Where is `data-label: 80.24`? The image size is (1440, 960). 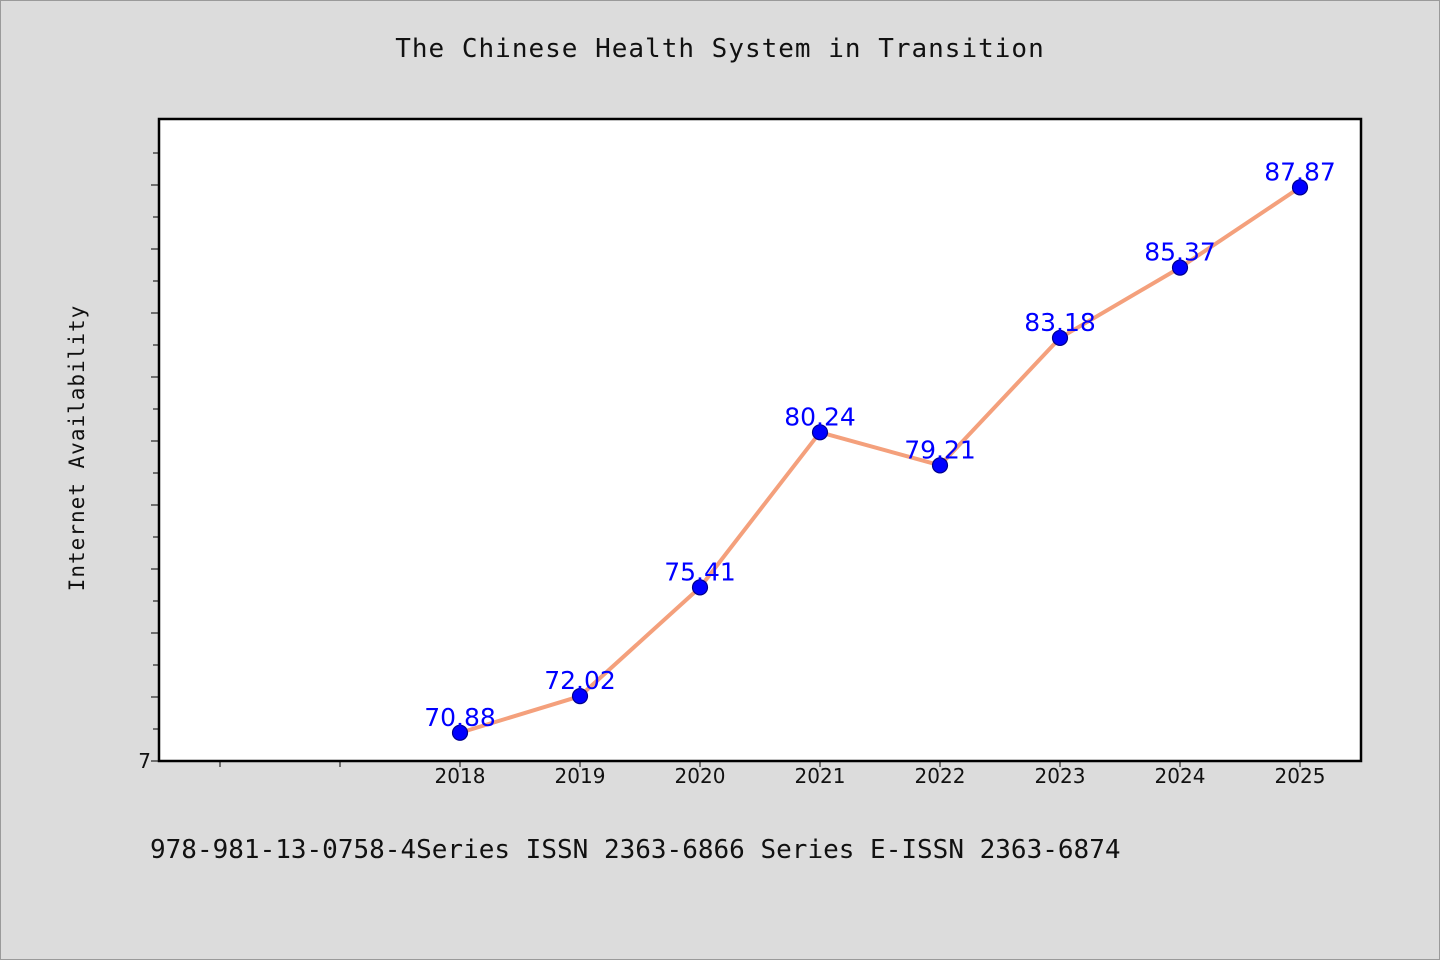 data-label: 80.24 is located at coordinates (820, 416).